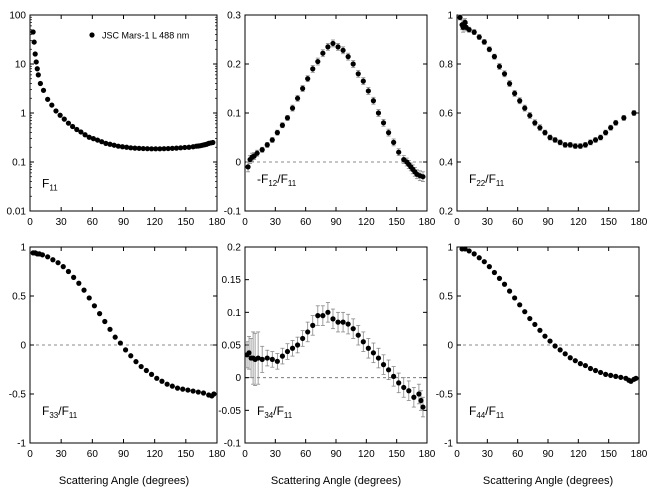 This screenshot has height=493, width=650. Describe the element at coordinates (93, 454) in the screenshot. I see `x-tick-label: 60` at that location.